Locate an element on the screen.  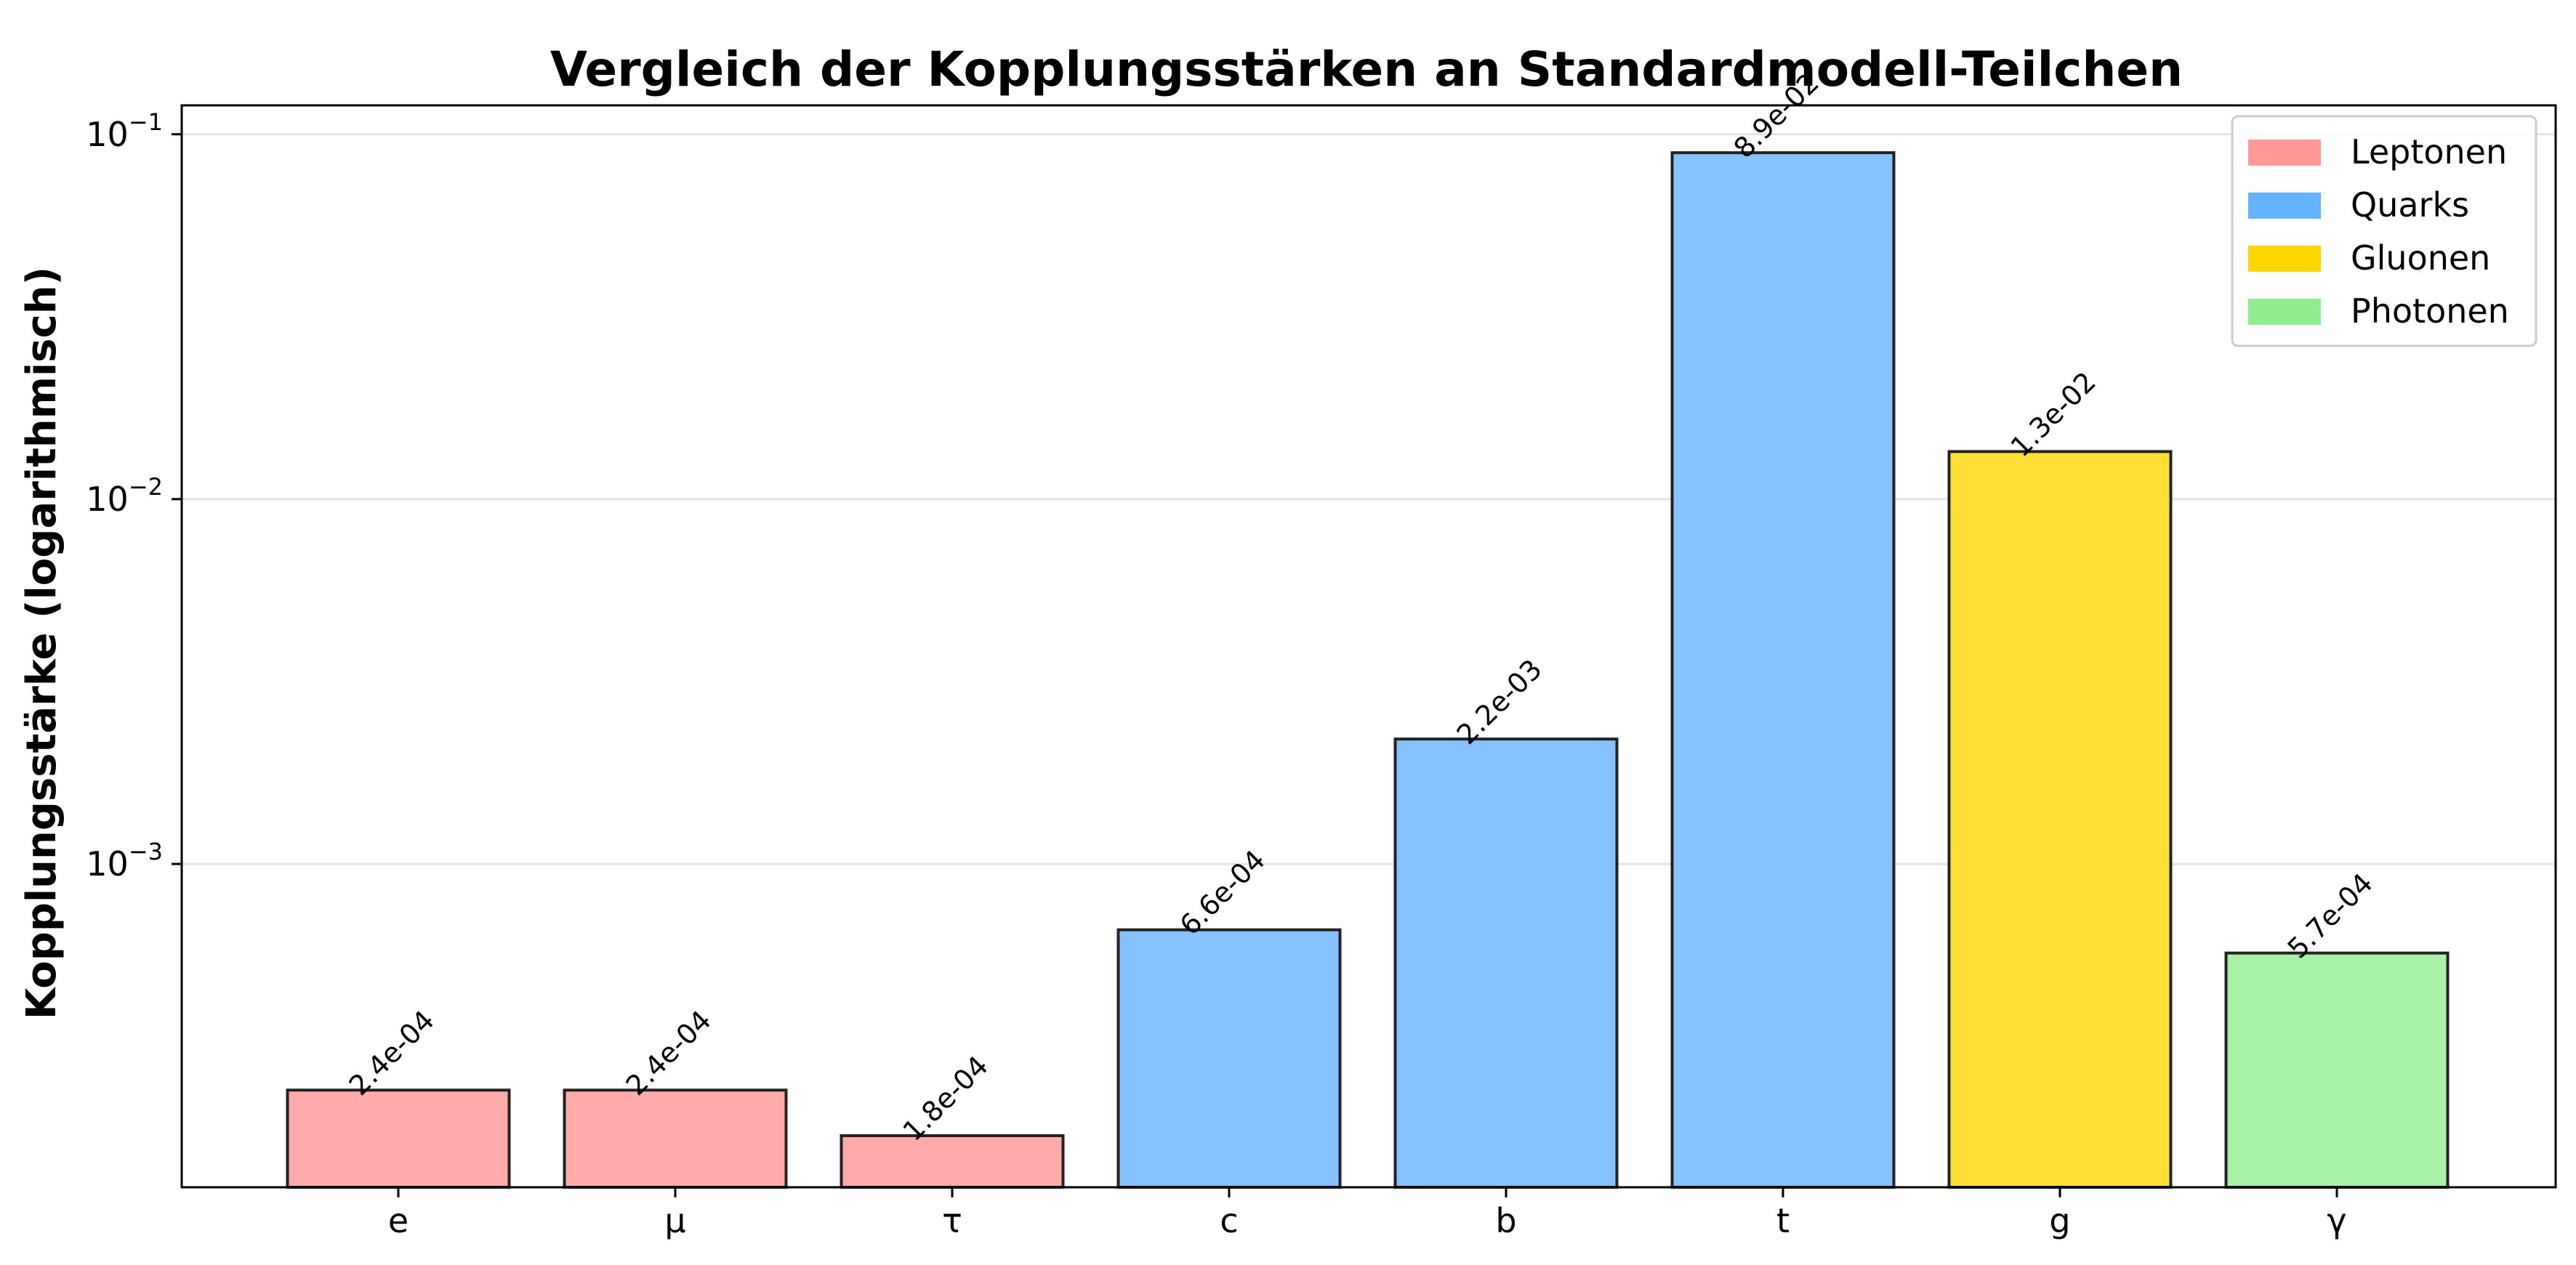
value-label-5: 2.2e-03 is located at coordinates (1499, 702).